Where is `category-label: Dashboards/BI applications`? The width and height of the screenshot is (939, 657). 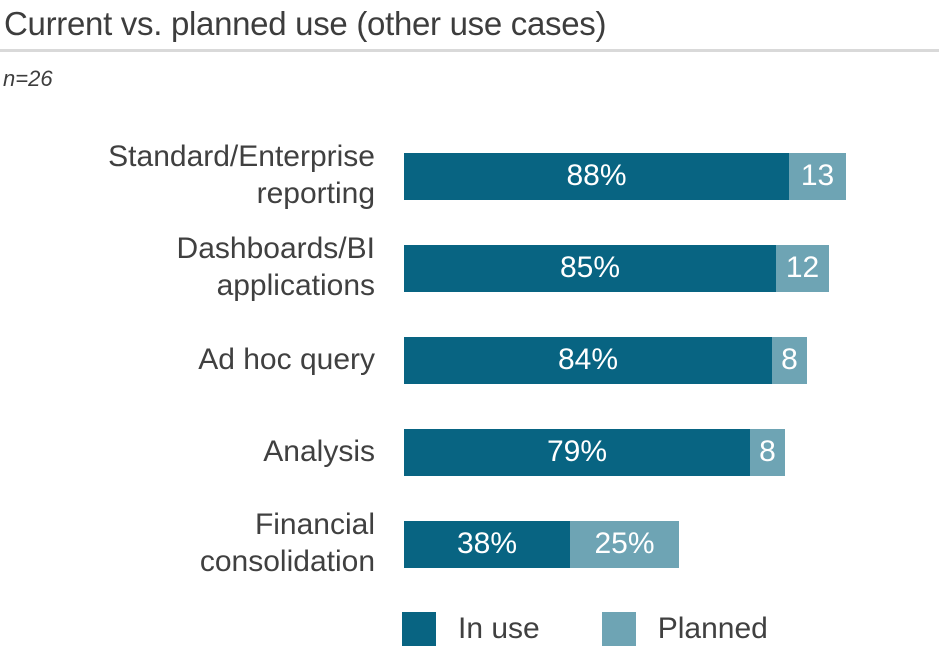
category-label: Dashboards/BI applications is located at coordinates (275, 267).